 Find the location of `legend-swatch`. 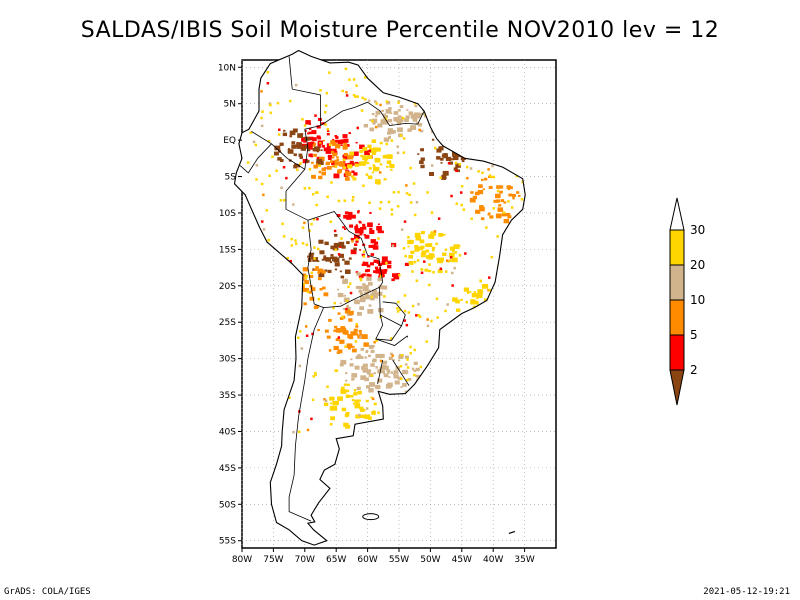

legend-swatch is located at coordinates (677, 247).